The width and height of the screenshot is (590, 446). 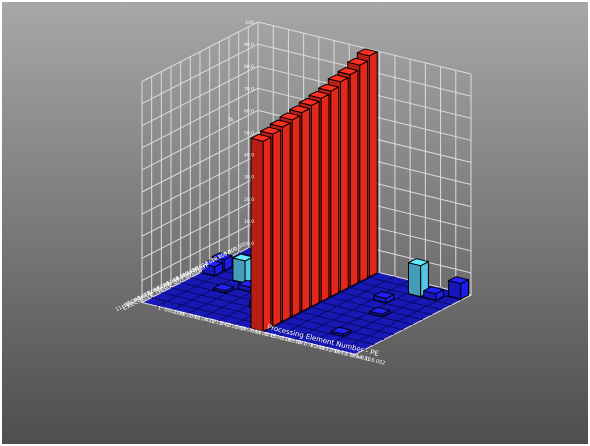 I want to click on z-tick-label: 100, so click(x=249, y=23).